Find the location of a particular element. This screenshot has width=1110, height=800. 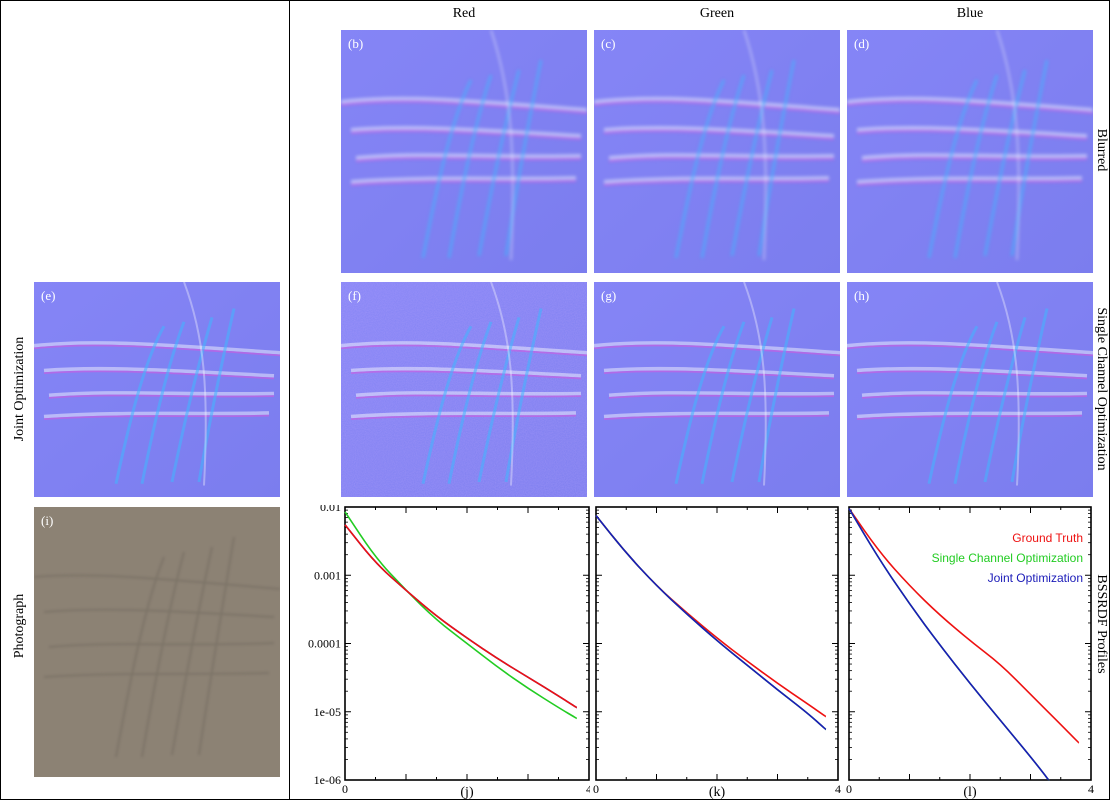

panel-h-single-blue: (h) is located at coordinates (970, 389).